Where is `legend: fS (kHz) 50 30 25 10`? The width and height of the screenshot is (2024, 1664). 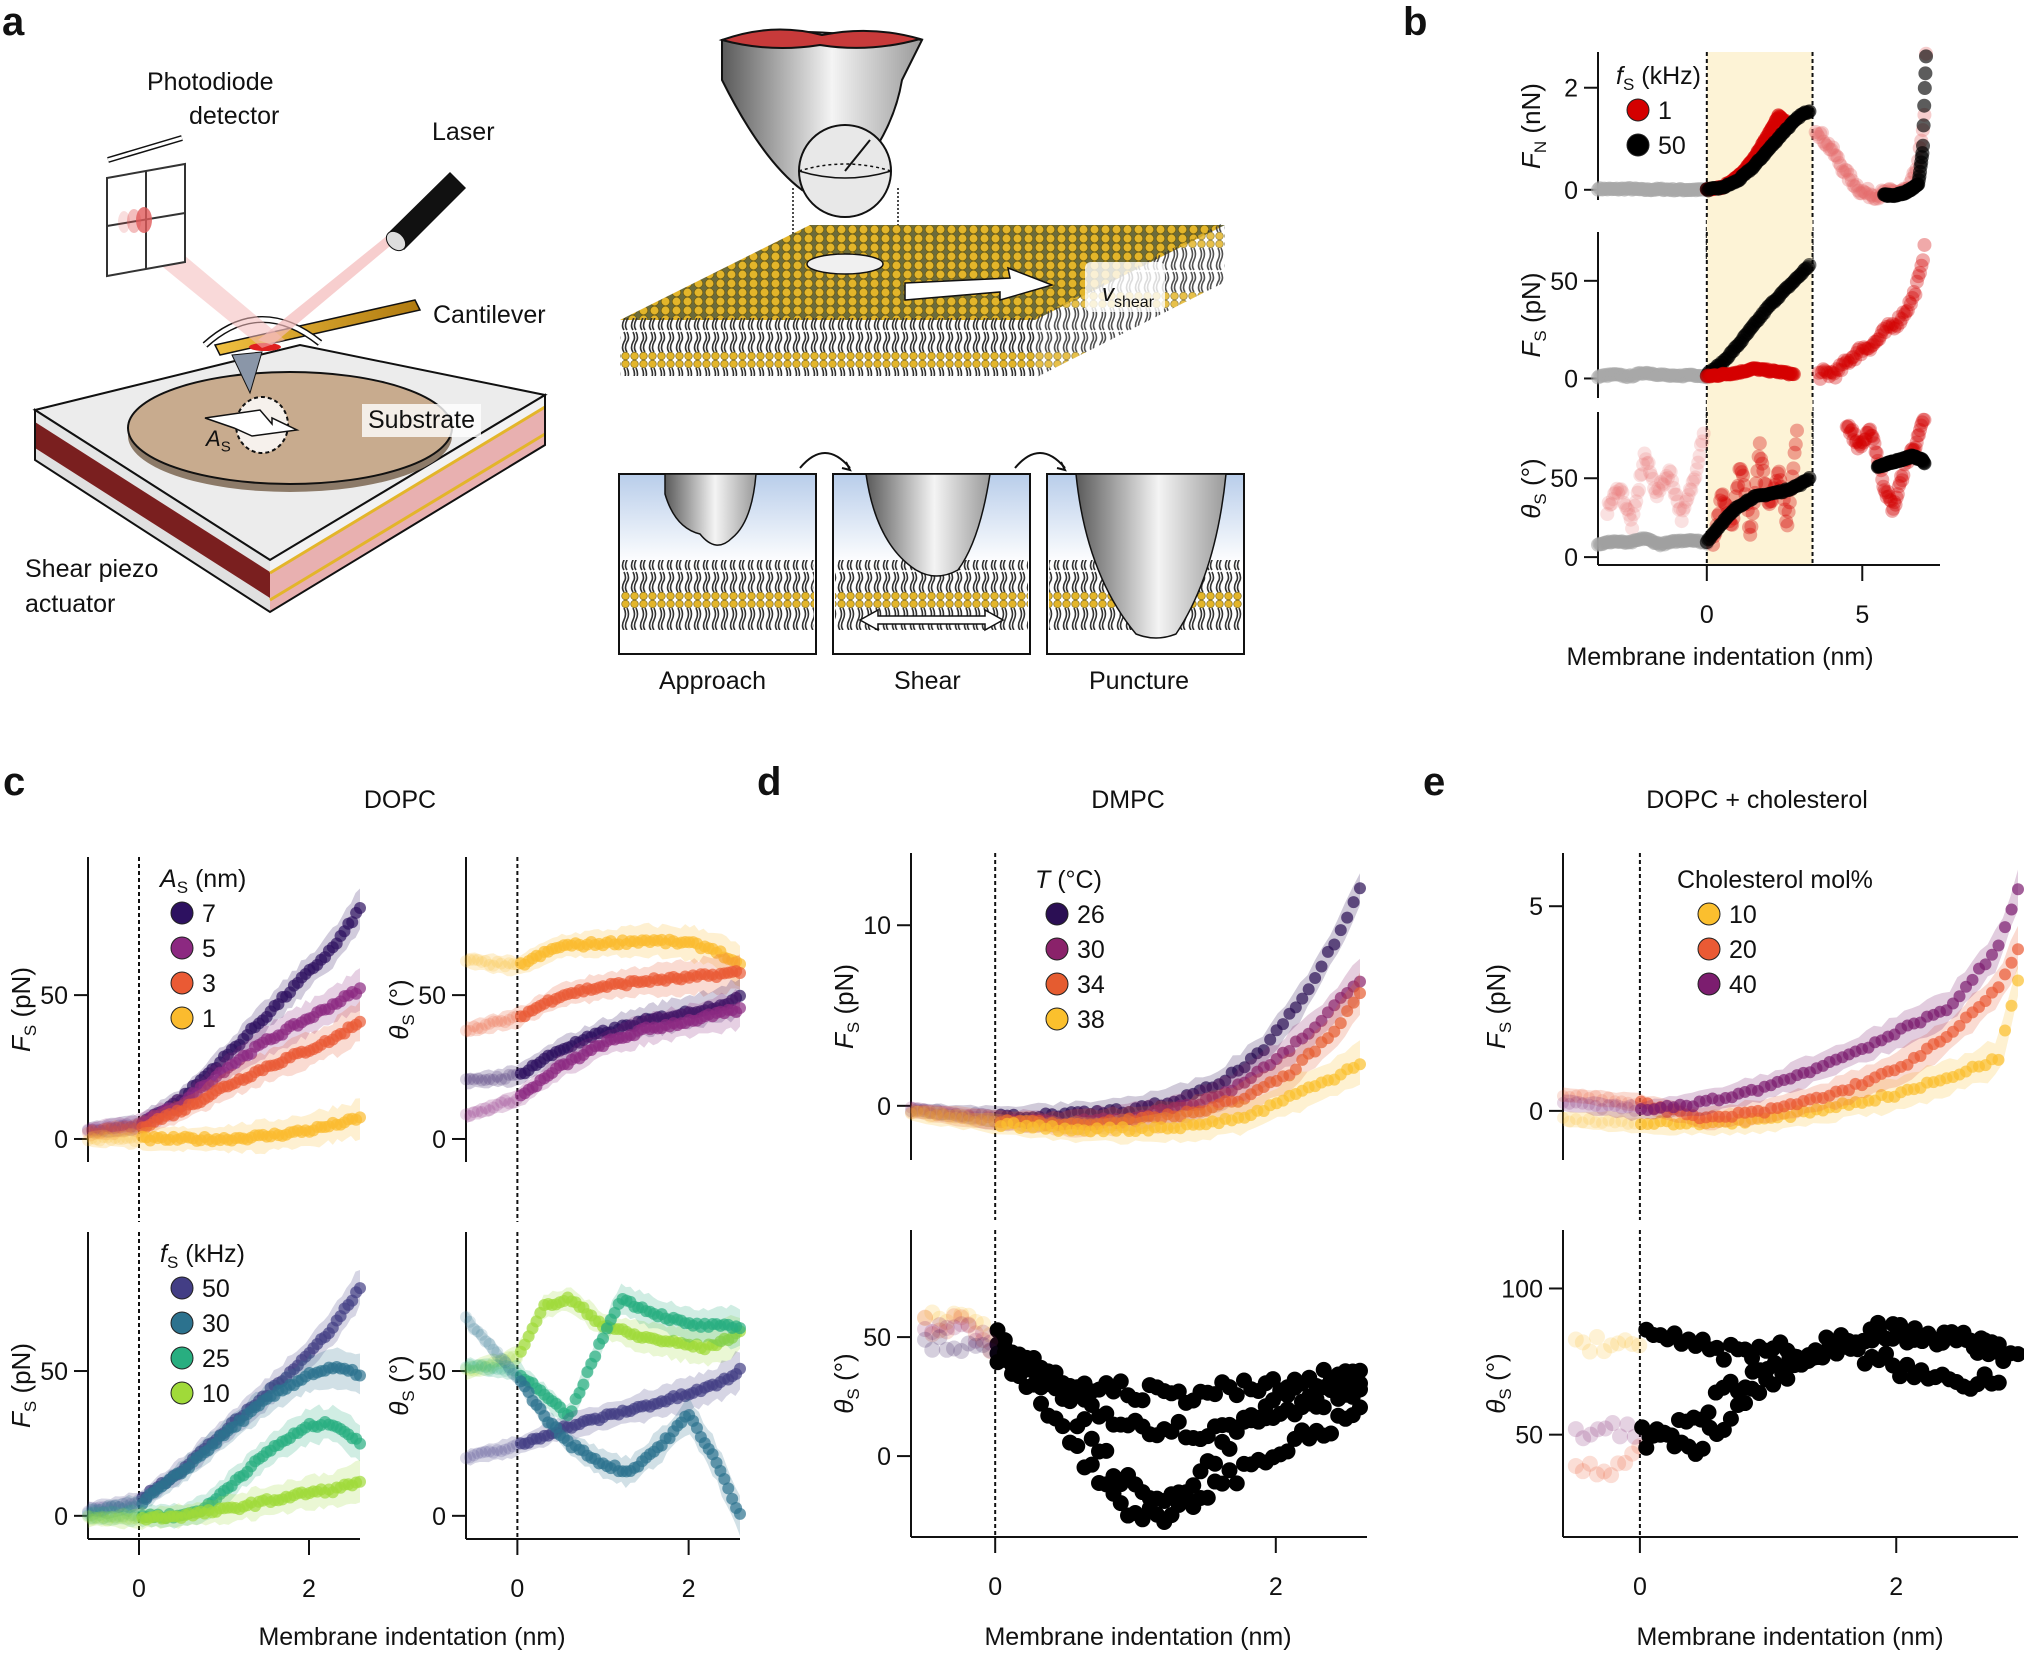 legend: fS (kHz) 50 30 25 10 is located at coordinates (202, 1324).